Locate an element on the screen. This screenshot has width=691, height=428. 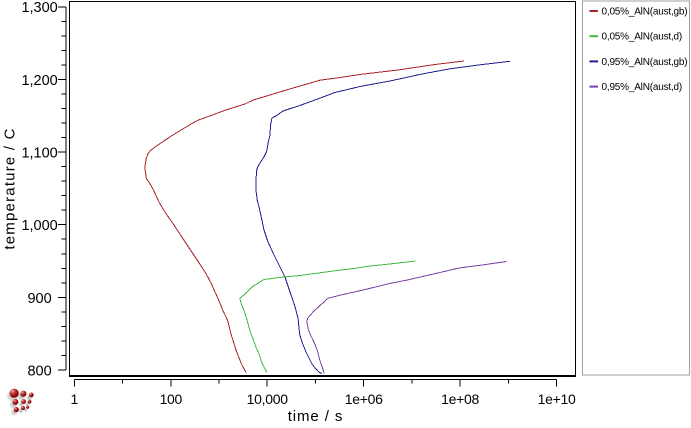
svg-text: 0,05%_AlN(aust,d) is located at coordinates (642, 37).